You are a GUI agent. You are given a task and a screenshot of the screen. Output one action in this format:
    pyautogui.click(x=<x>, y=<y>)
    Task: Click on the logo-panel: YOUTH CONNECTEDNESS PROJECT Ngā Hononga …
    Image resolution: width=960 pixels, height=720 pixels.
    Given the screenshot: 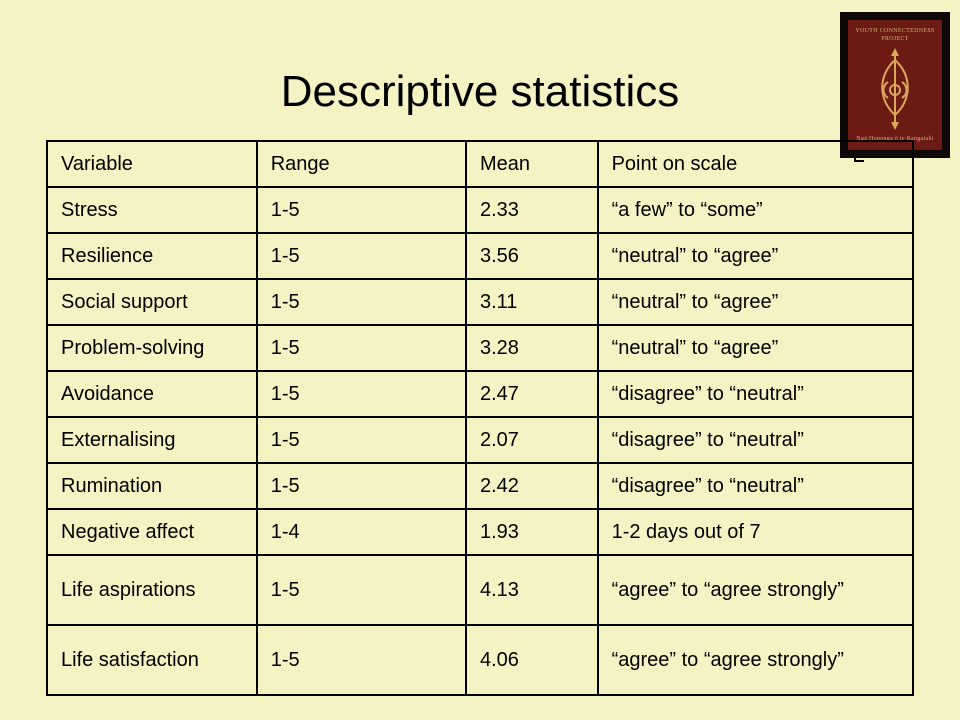 What is the action you would take?
    pyautogui.click(x=895, y=85)
    